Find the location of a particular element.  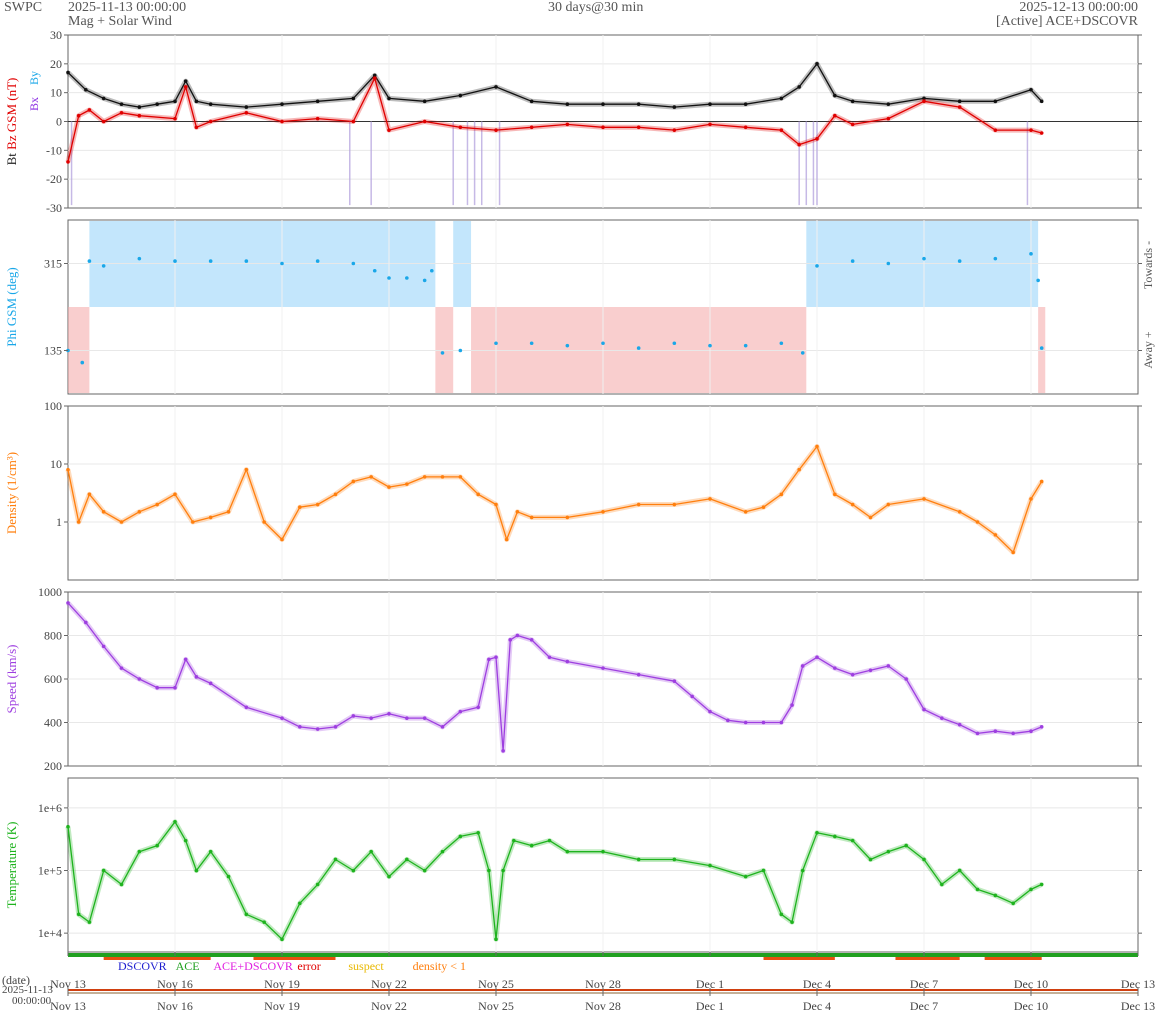

chart-subtitle: Mag + Solar Wind is located at coordinates (120, 21).